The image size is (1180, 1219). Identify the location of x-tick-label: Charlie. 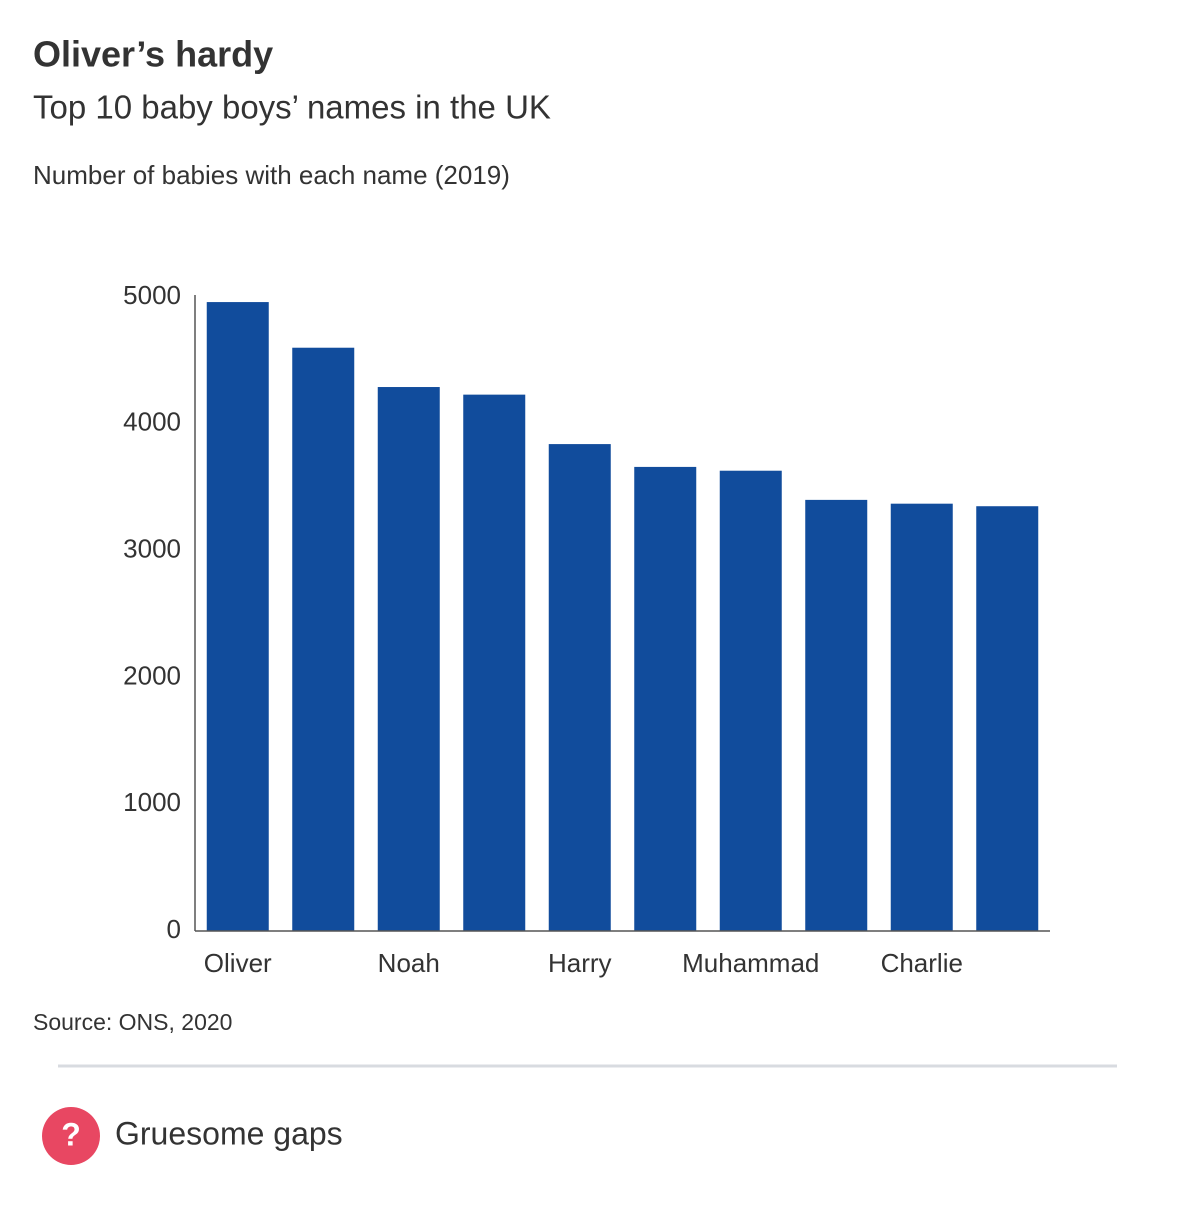
(922, 963).